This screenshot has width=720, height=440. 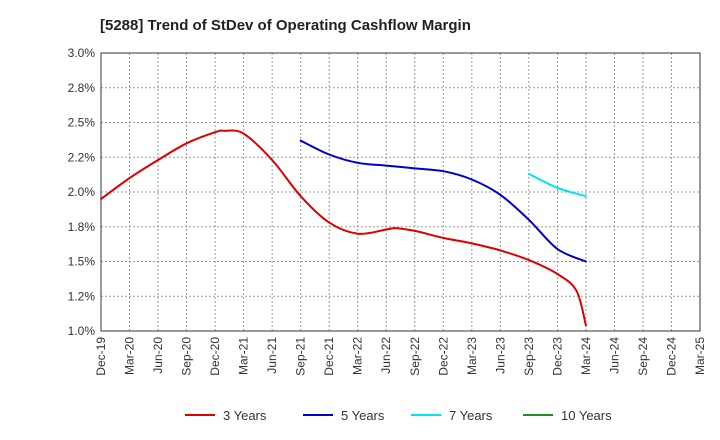 What do you see at coordinates (643, 356) in the screenshot?
I see `x-tick-label: Sep-24` at bounding box center [643, 356].